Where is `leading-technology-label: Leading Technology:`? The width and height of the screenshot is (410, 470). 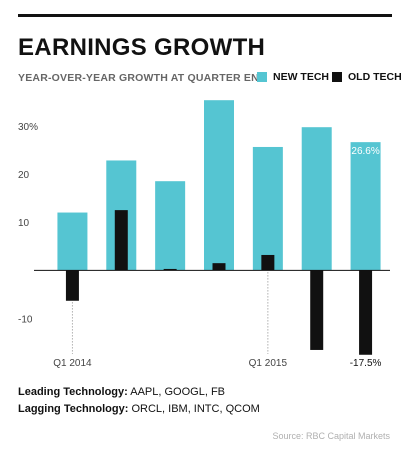 leading-technology-label: Leading Technology: is located at coordinates (73, 392).